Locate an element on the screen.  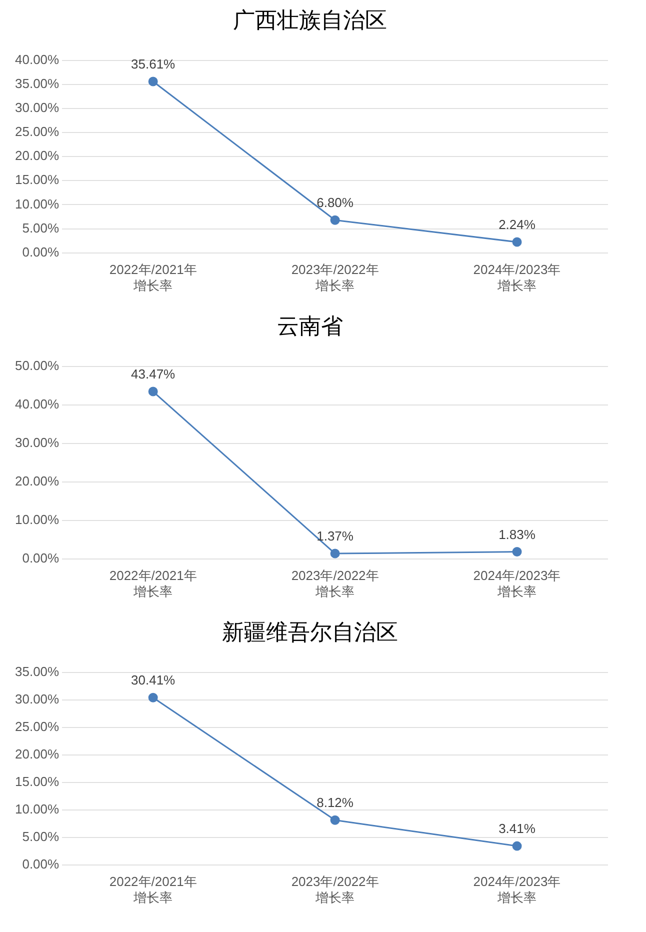
y-tick-label: 50.00% is located at coordinates (37, 365).